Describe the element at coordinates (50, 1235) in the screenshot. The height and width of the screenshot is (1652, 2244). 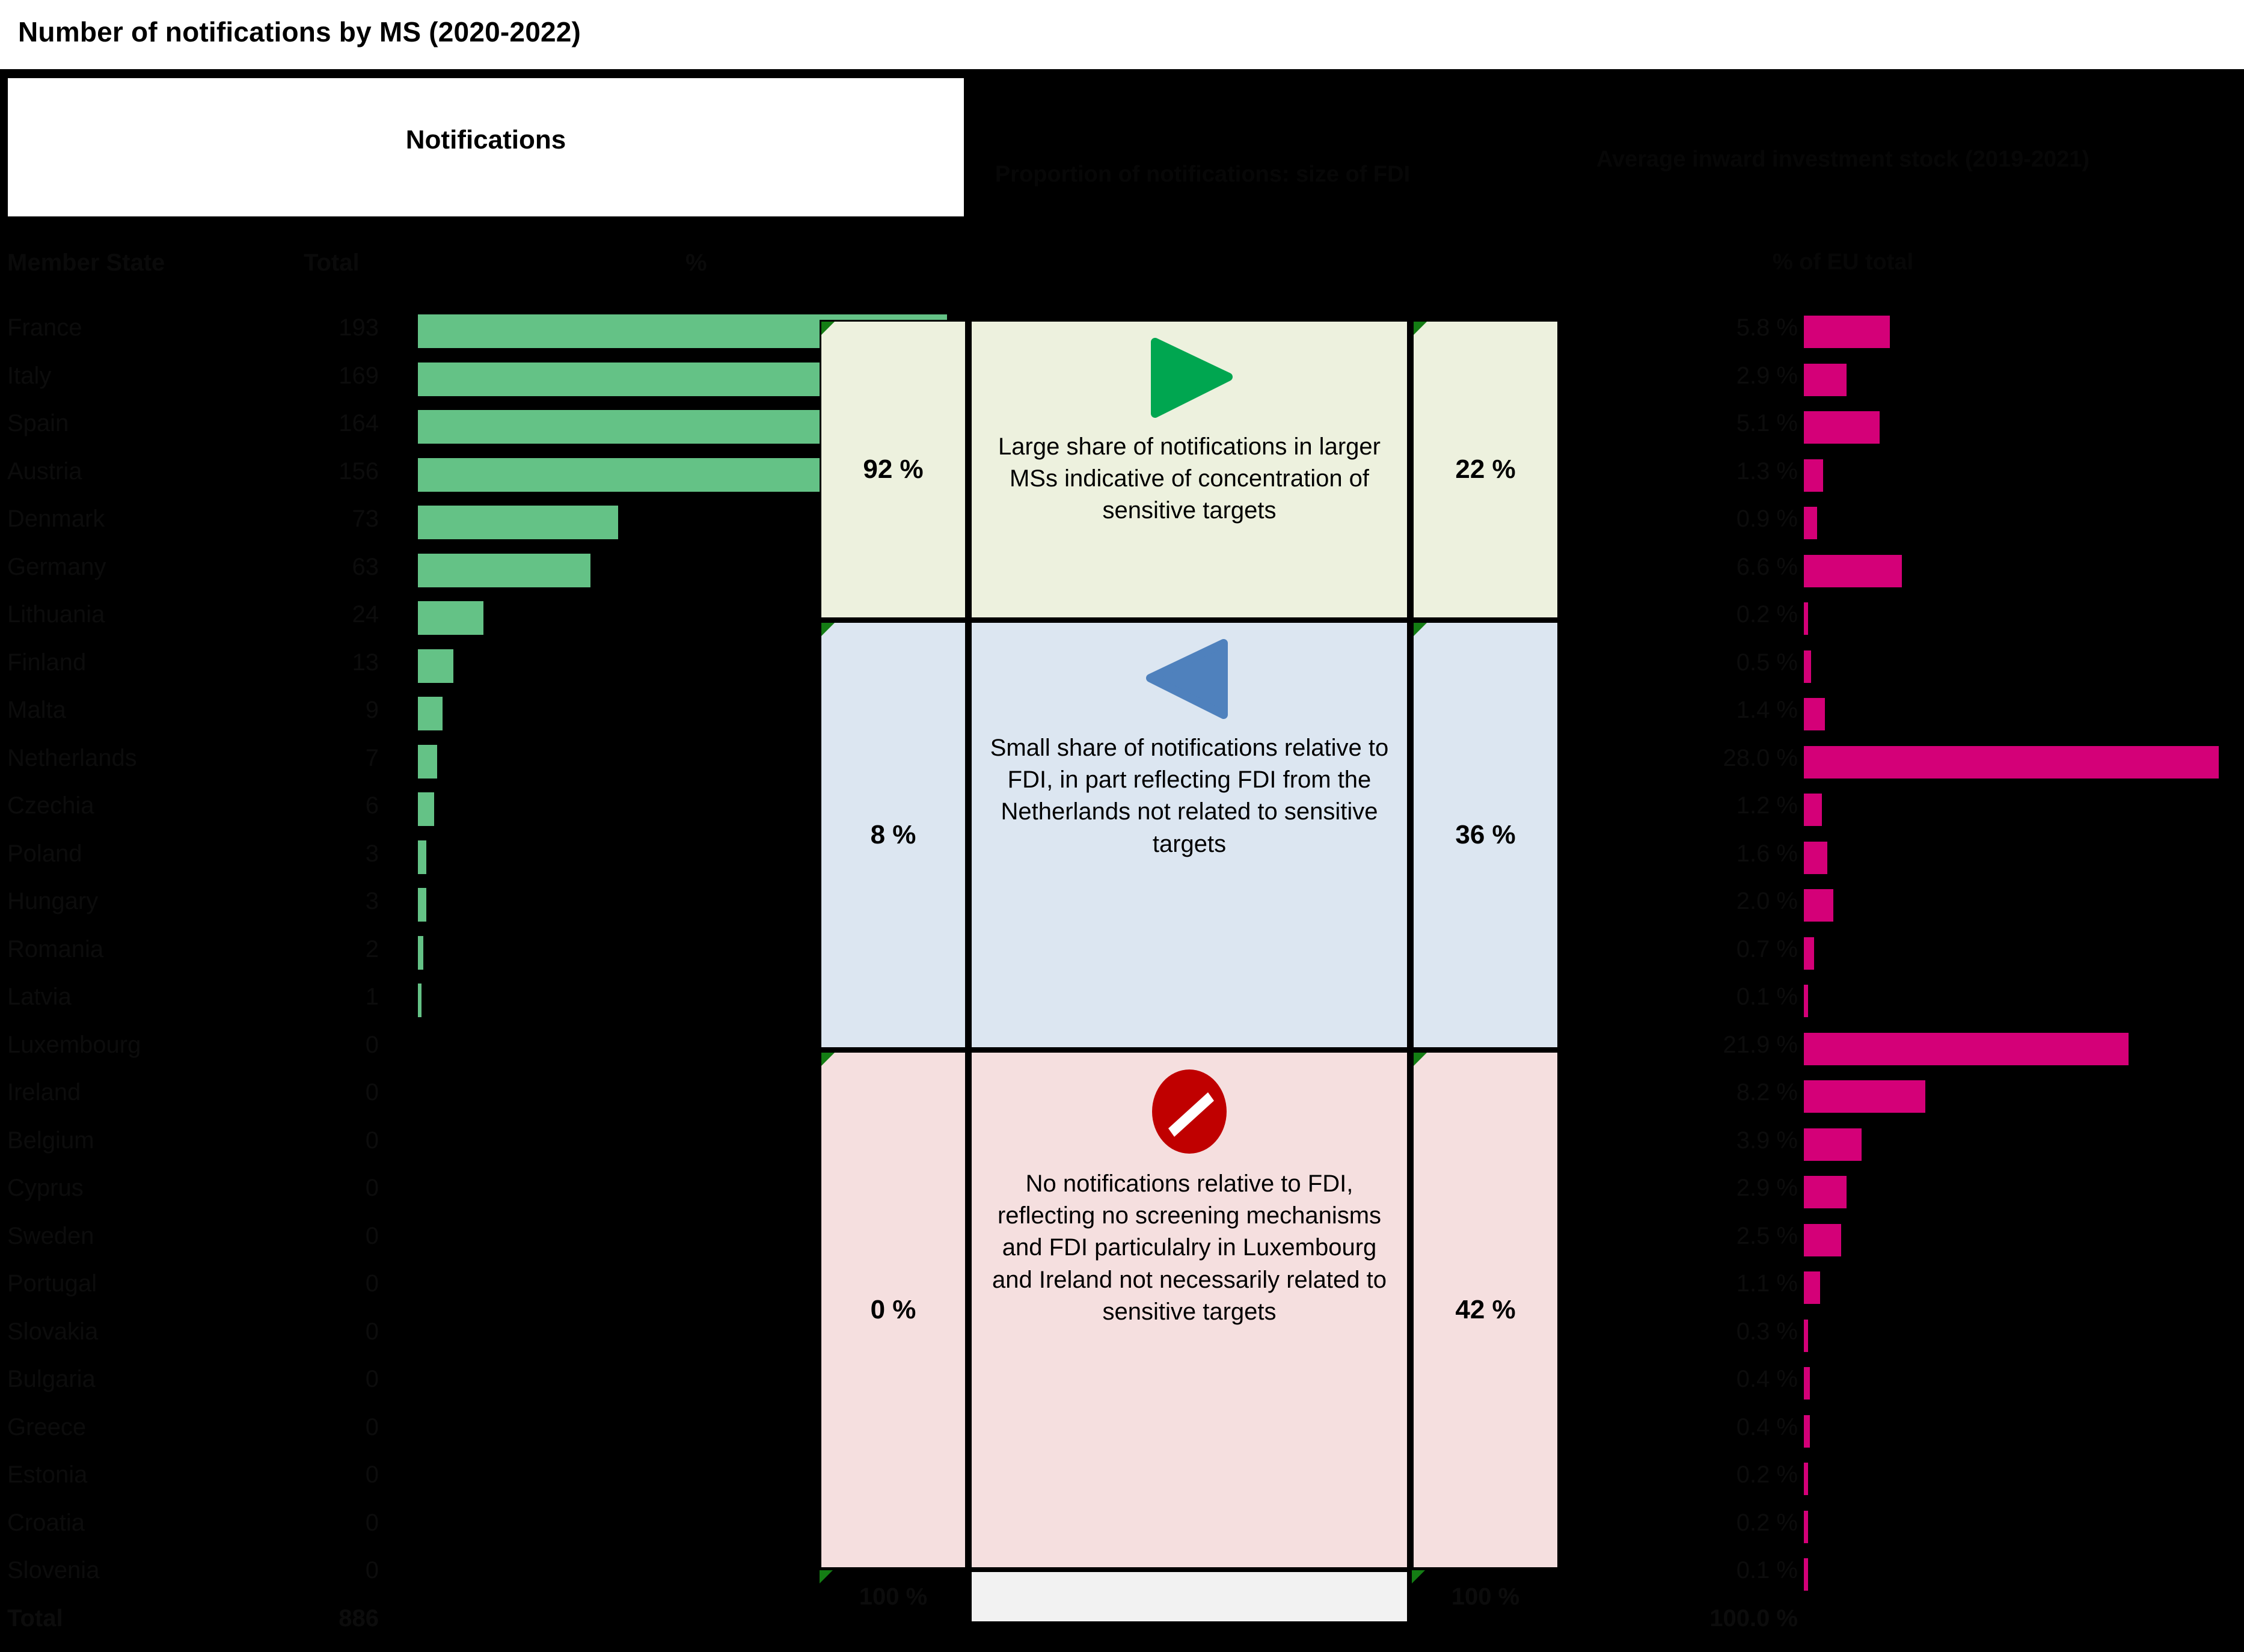
I see `member-state-name: Sweden` at that location.